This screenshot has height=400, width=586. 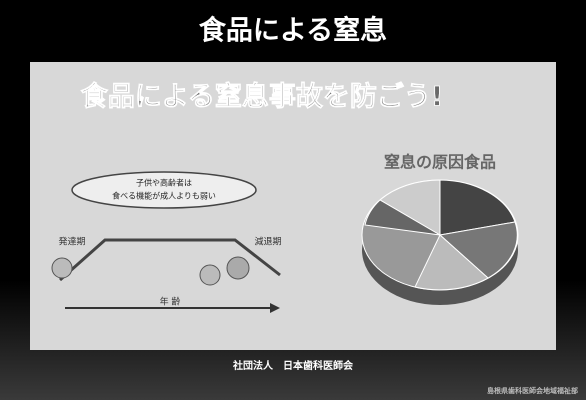 I want to click on bubble-line: 子供や高齢者は, so click(x=164, y=183).